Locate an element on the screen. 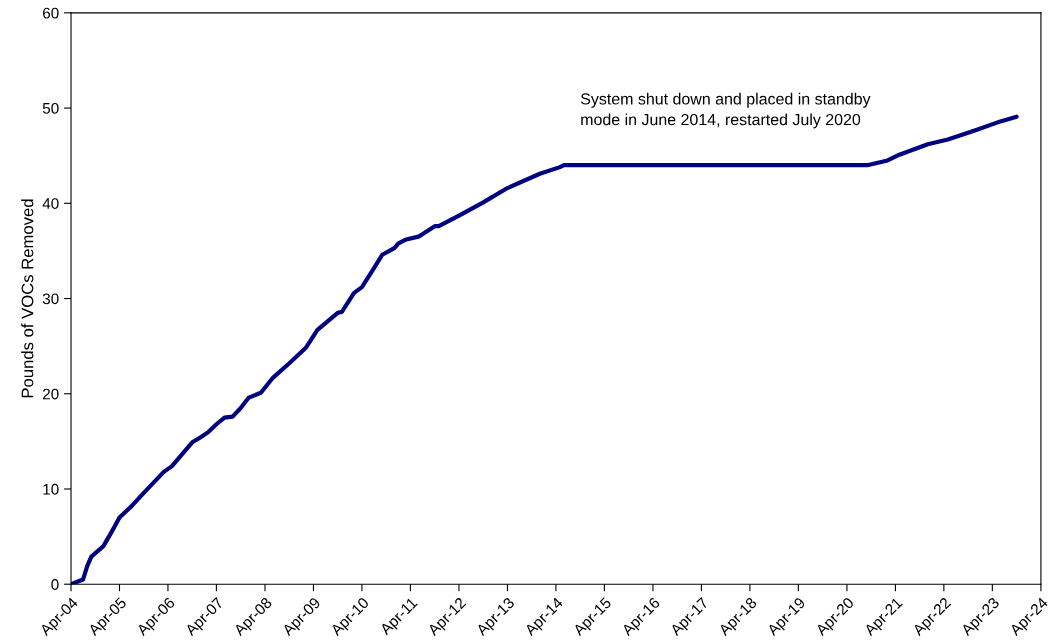 Image resolution: width=1060 pixels, height=642 pixels. y-tick-label: 10 is located at coordinates (51, 489).